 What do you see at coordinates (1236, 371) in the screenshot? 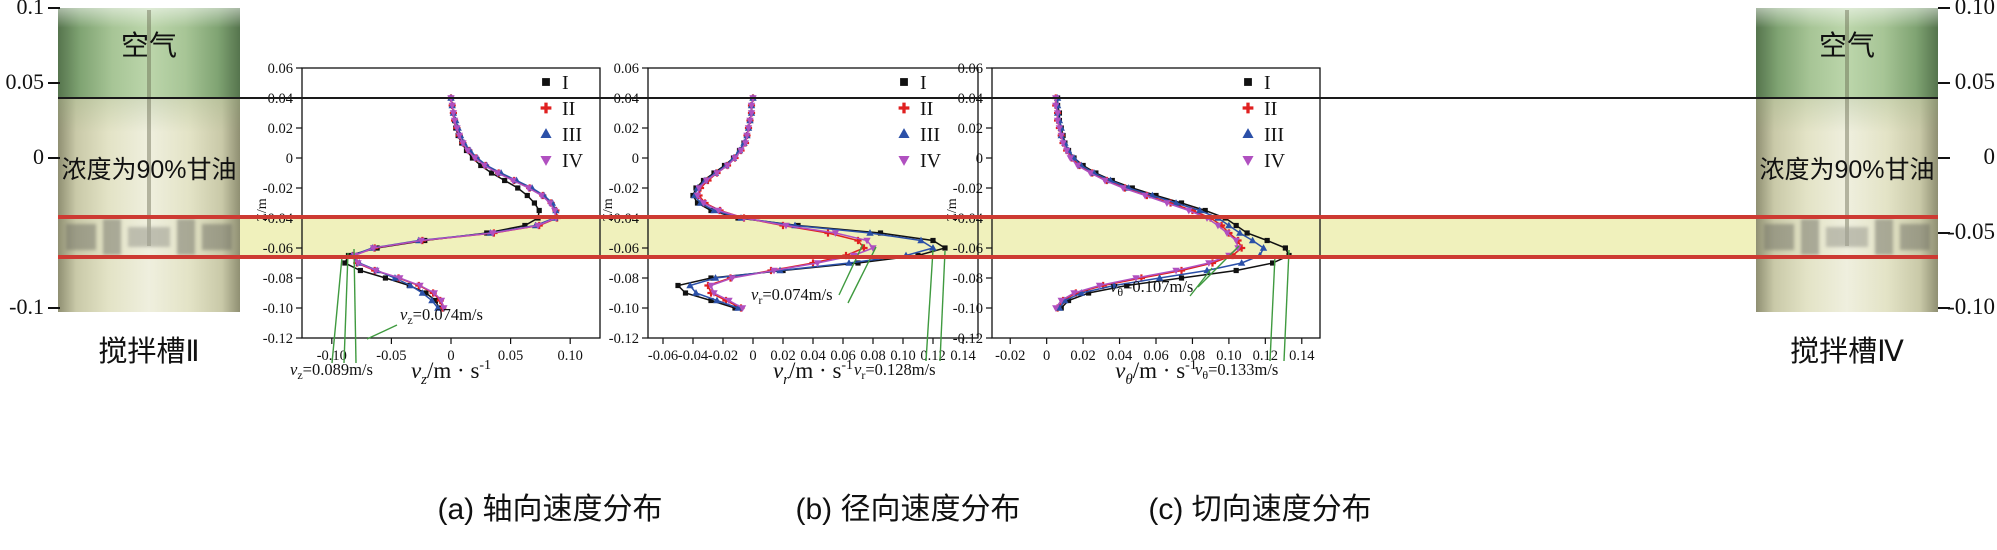
I see `annotation-label: vθ=0.133m/s` at bounding box center [1236, 371].